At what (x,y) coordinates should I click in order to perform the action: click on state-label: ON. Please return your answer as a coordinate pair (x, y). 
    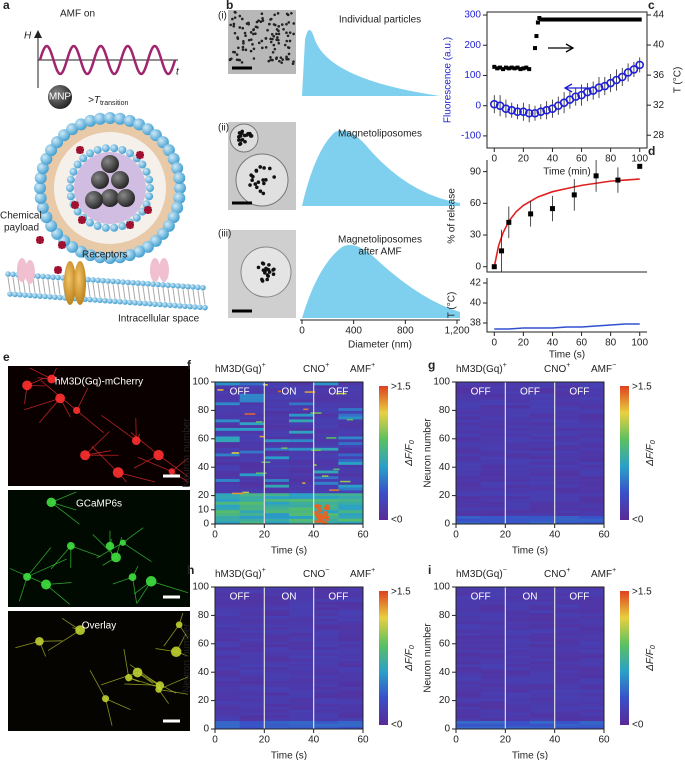
    Looking at the image, I should click on (289, 597).